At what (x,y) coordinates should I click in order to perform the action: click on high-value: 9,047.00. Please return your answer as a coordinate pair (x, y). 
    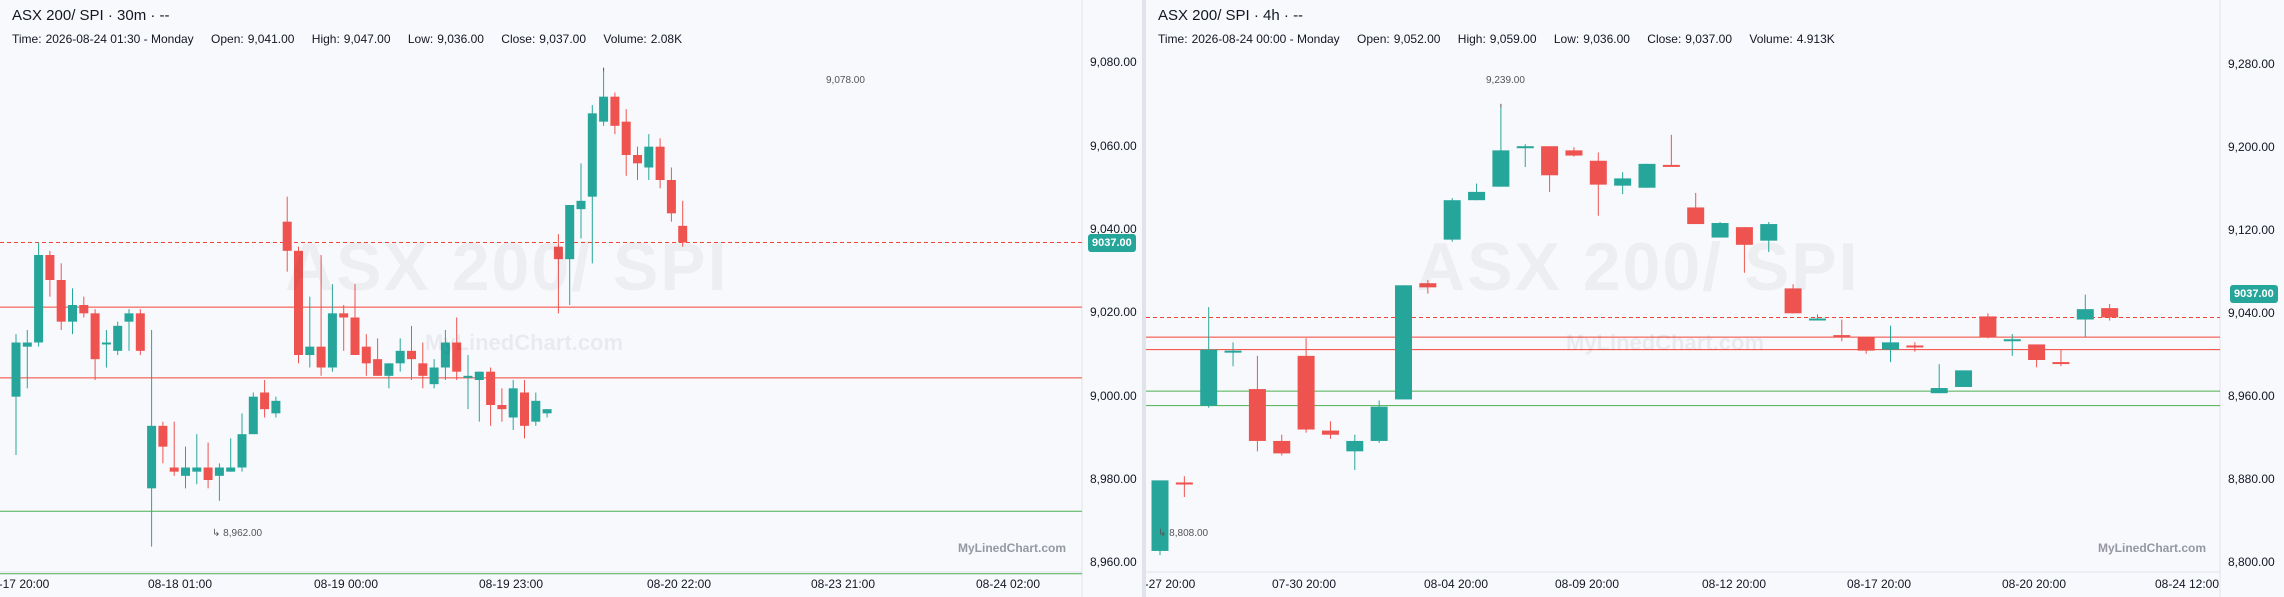
    Looking at the image, I should click on (367, 39).